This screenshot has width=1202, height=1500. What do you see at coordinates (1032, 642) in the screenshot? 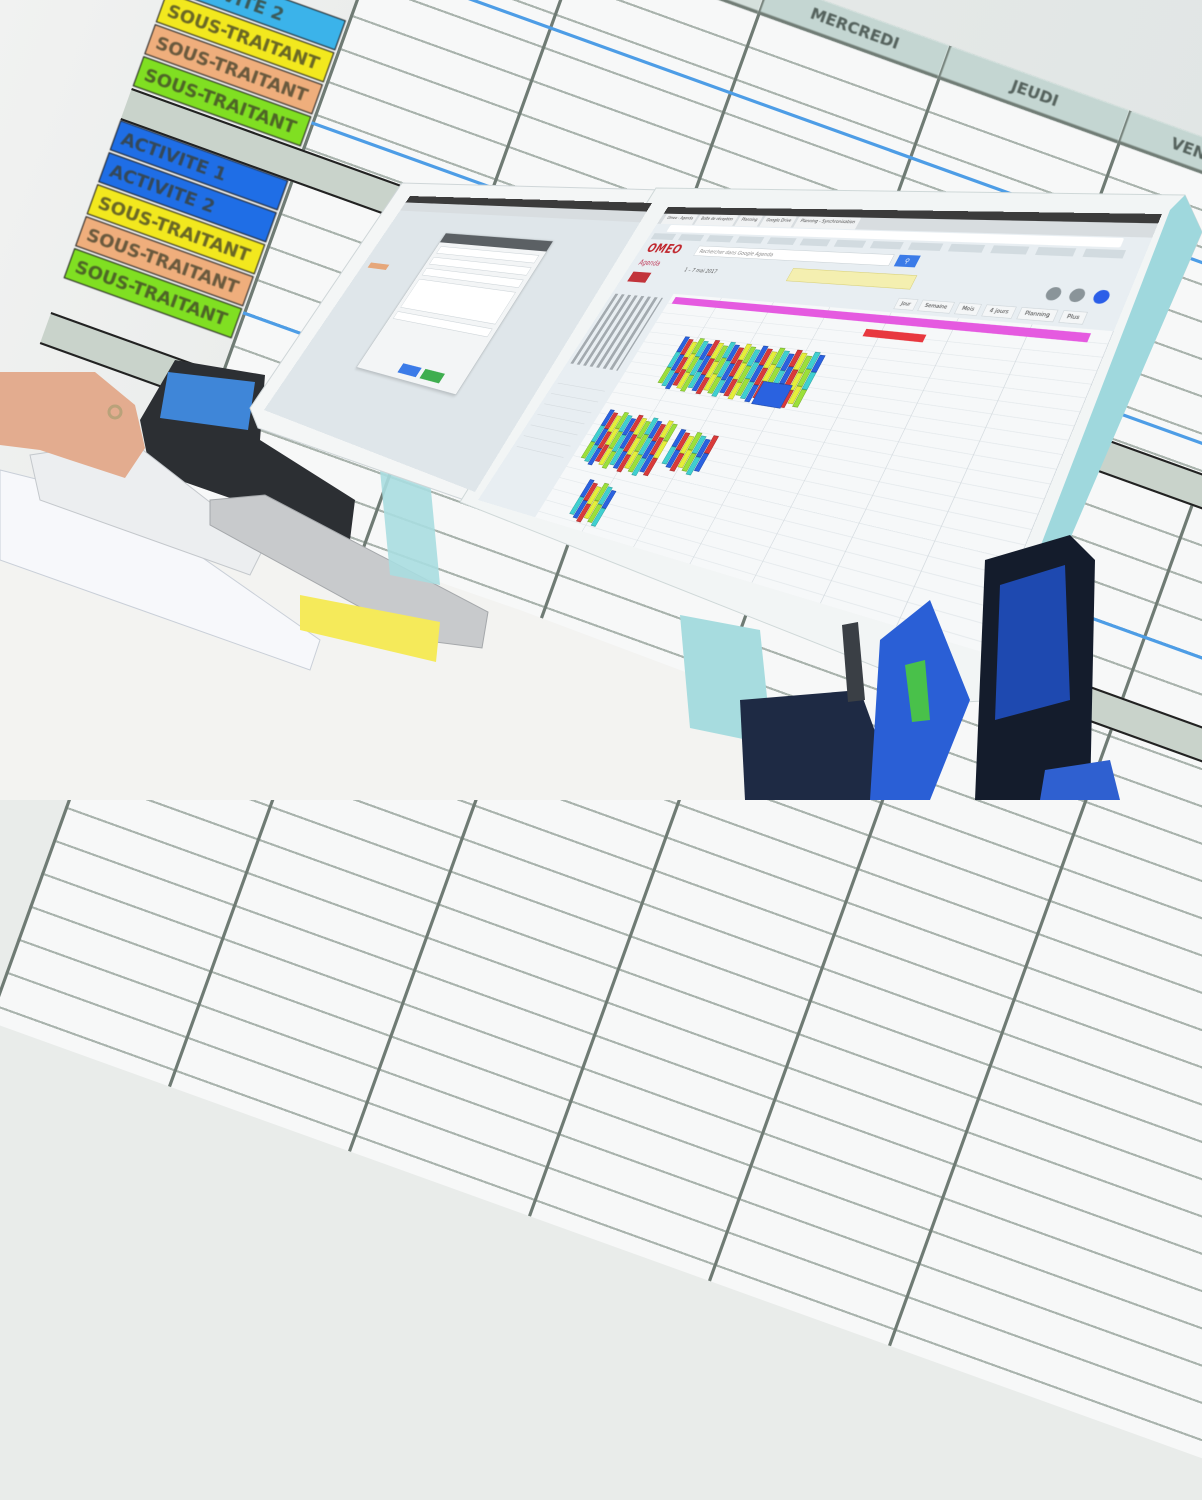
I see `organizer-highlight` at bounding box center [1032, 642].